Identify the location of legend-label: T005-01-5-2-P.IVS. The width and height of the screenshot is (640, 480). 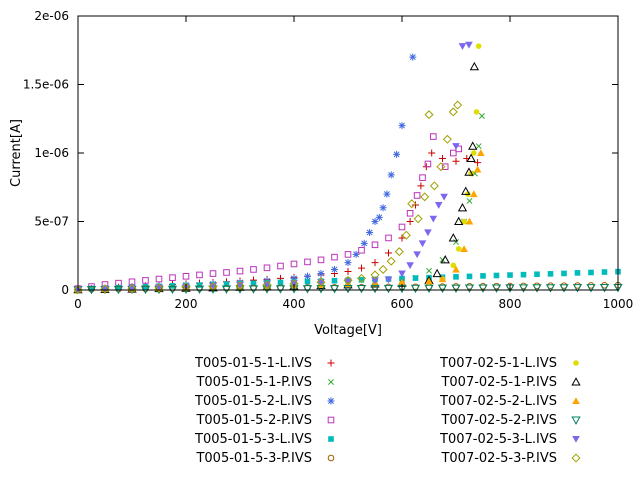
(253, 420).